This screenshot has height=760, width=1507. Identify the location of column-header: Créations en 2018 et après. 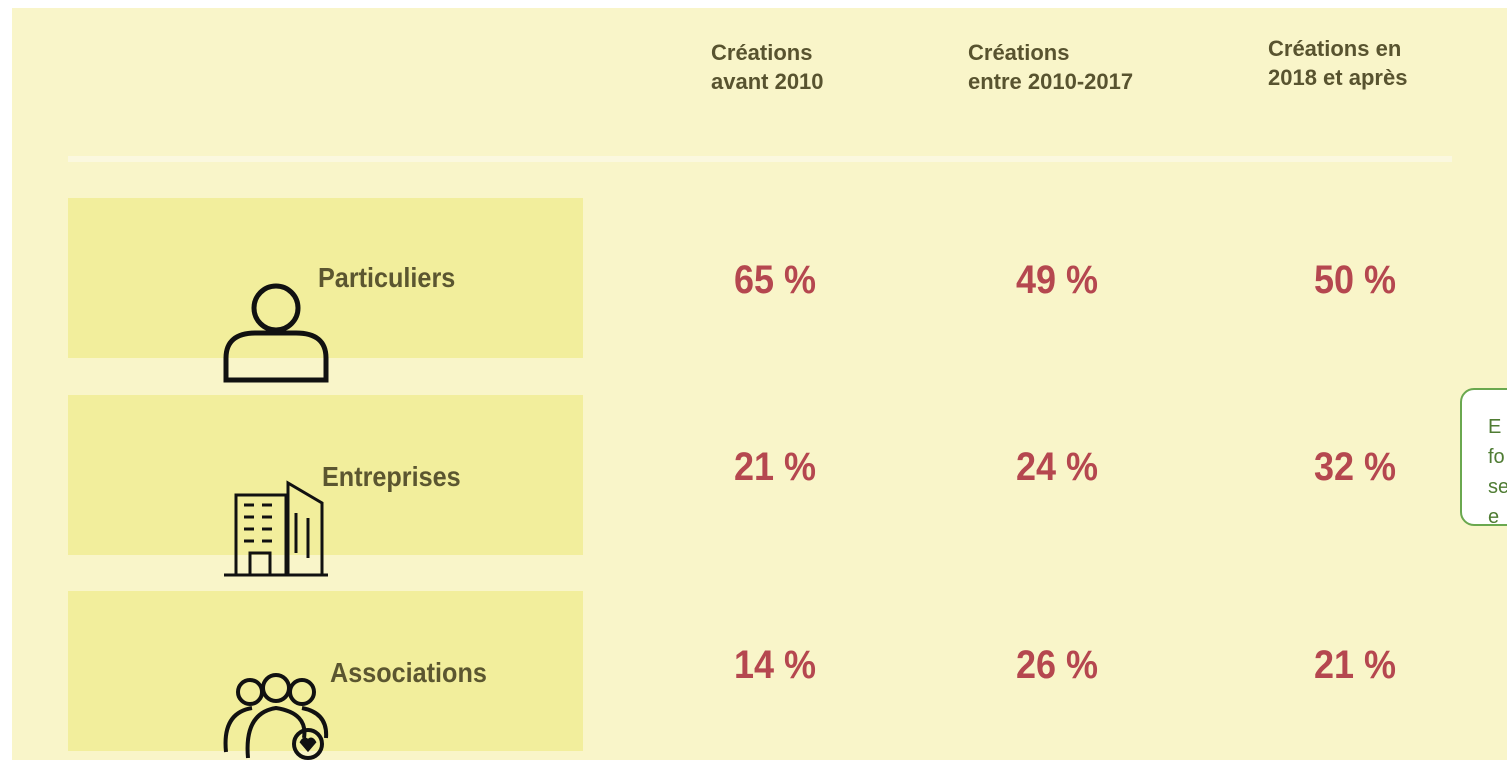
(1338, 63).